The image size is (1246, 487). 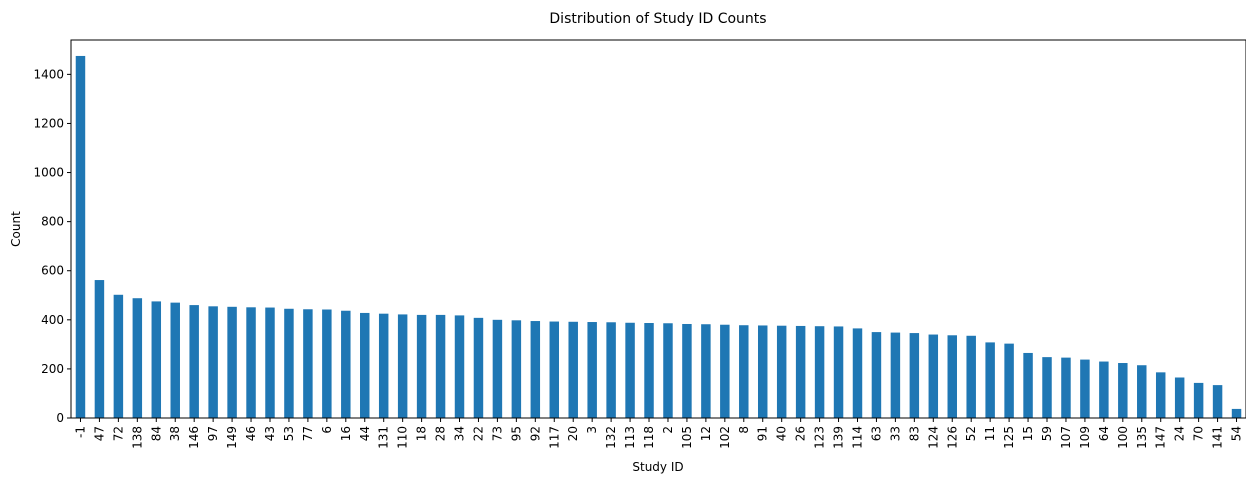 I want to click on x-tick-label: 126, so click(x=952, y=437).